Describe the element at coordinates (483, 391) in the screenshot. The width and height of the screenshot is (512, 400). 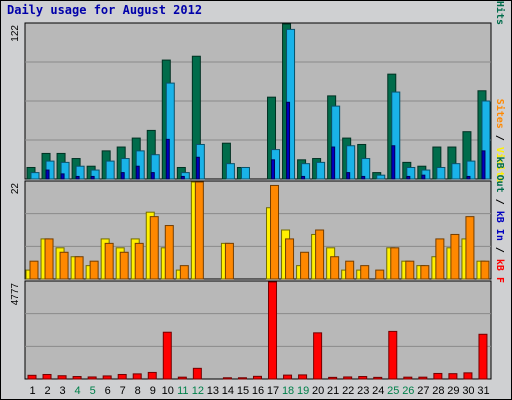
I see `x-tick-label: 31` at that location.